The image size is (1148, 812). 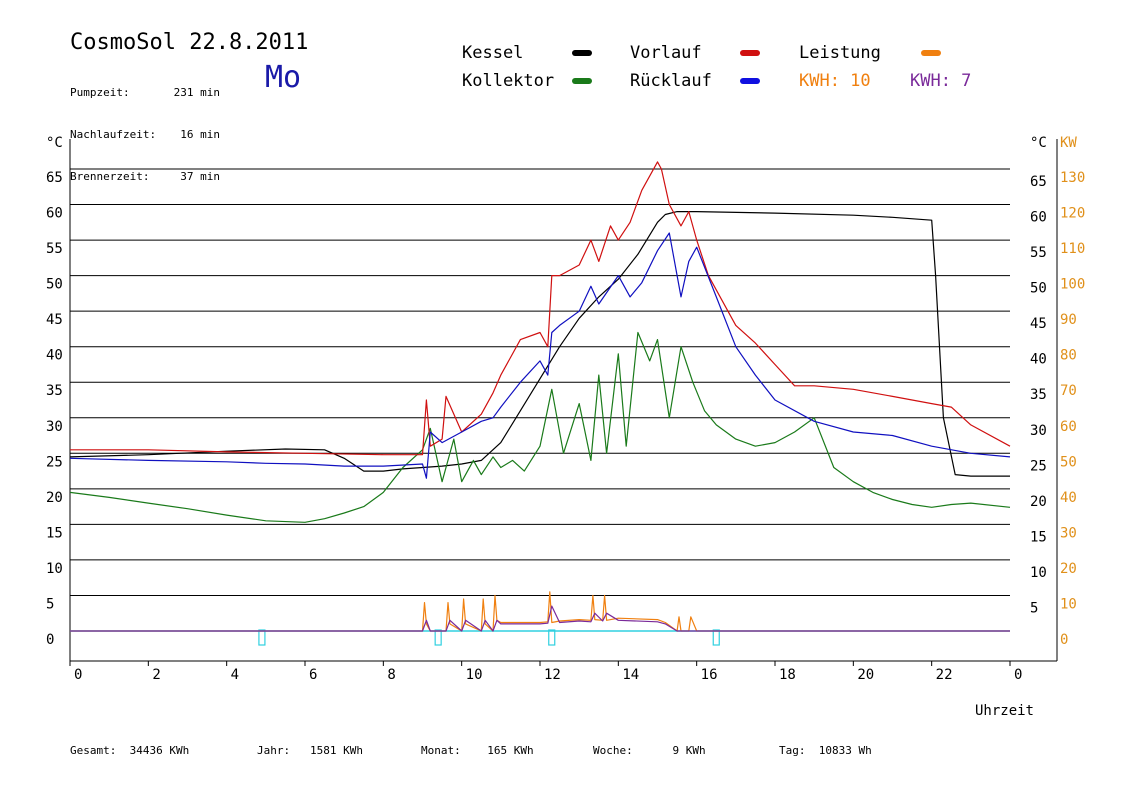 I want to click on legend-kessel-swatch, so click(x=582, y=53).